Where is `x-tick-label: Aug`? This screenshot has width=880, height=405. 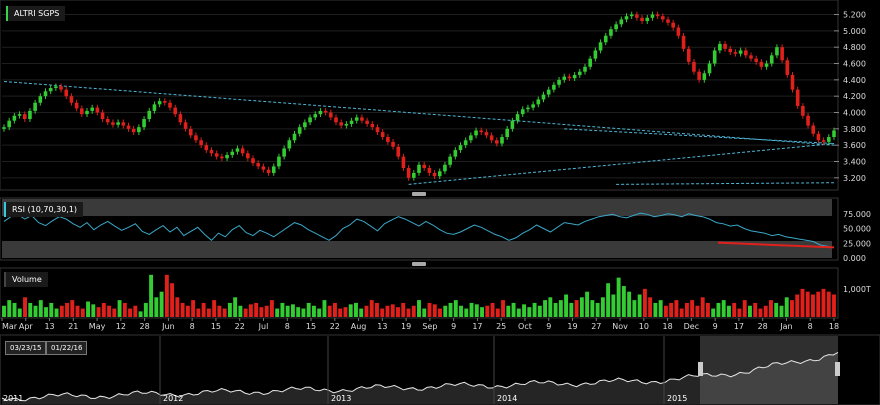 x-tick-label: Aug is located at coordinates (359, 326).